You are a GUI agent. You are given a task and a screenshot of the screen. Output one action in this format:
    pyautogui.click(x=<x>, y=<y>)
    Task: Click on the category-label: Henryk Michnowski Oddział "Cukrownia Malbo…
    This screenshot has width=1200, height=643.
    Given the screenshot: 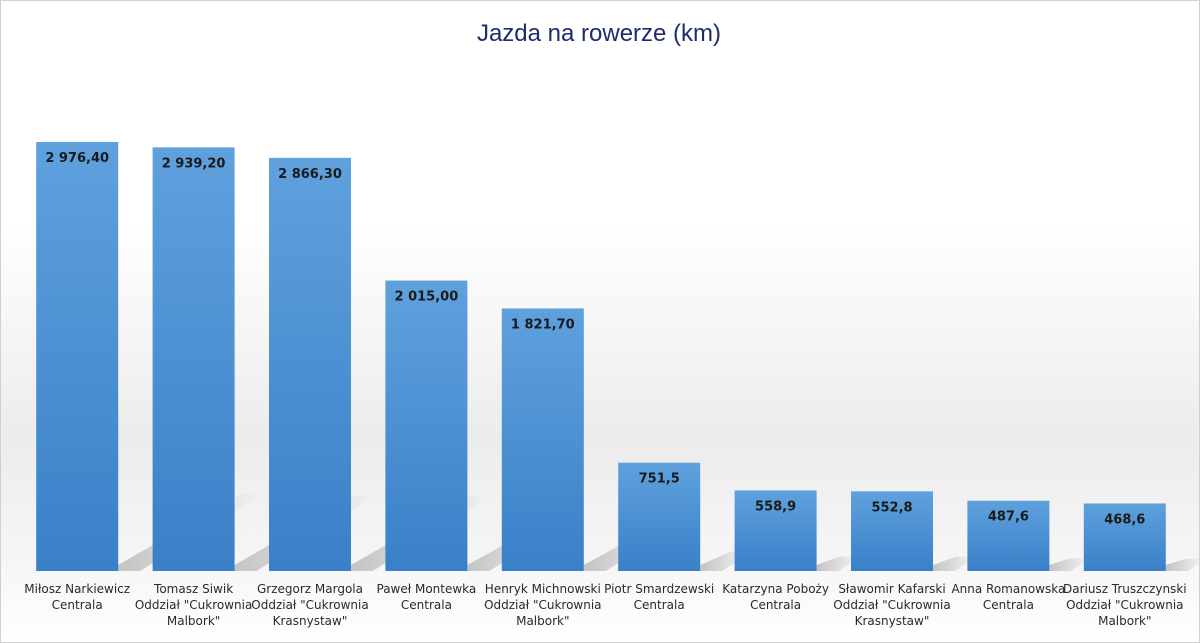 What is the action you would take?
    pyautogui.click(x=542, y=605)
    